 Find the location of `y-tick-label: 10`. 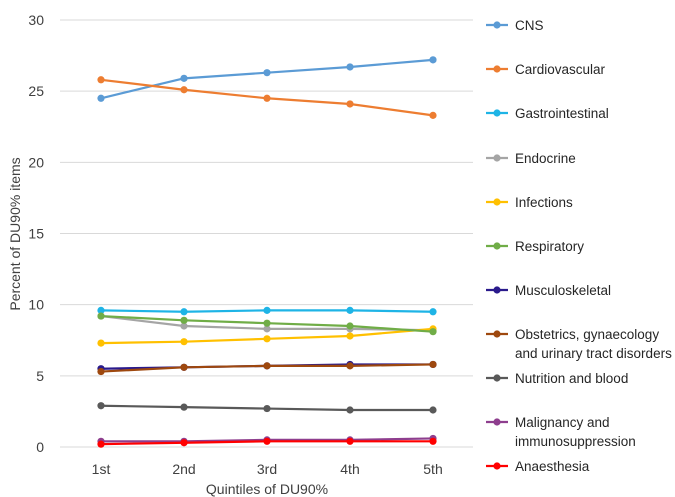

y-tick-label: 10 is located at coordinates (36, 305).